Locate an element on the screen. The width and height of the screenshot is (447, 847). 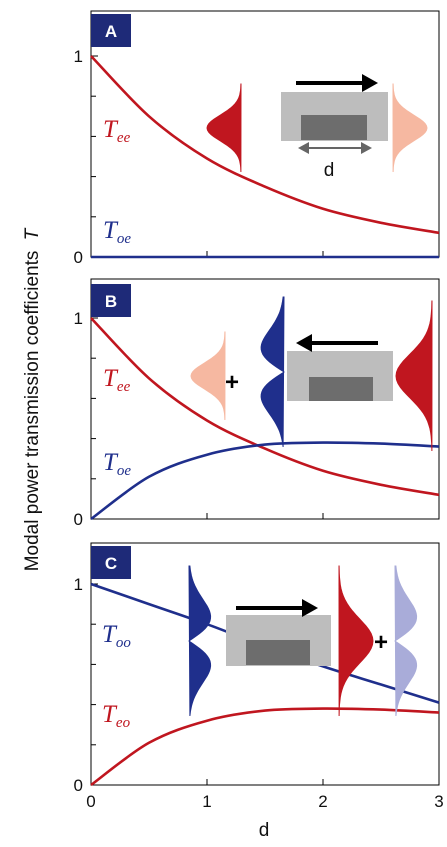
panel-badge: C is located at coordinates (111, 562).